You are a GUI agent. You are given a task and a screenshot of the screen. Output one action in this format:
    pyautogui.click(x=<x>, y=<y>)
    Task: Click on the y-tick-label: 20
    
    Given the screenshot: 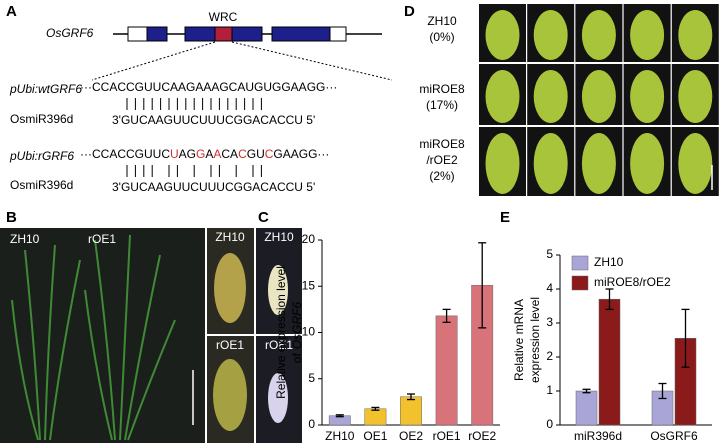 What is the action you would take?
    pyautogui.click(x=309, y=239)
    